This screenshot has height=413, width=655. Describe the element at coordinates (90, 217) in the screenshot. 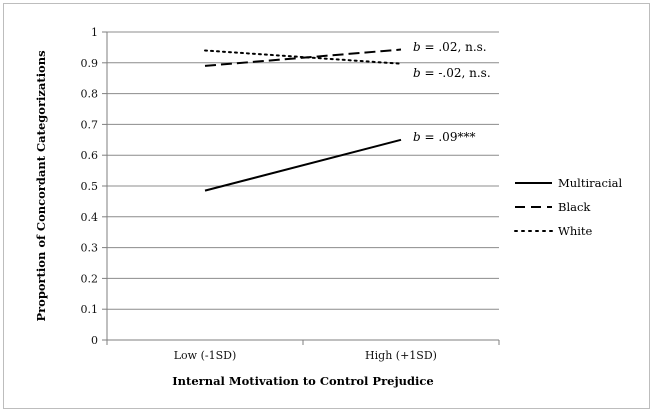

I see `y-tick-label: 0.4` at that location.